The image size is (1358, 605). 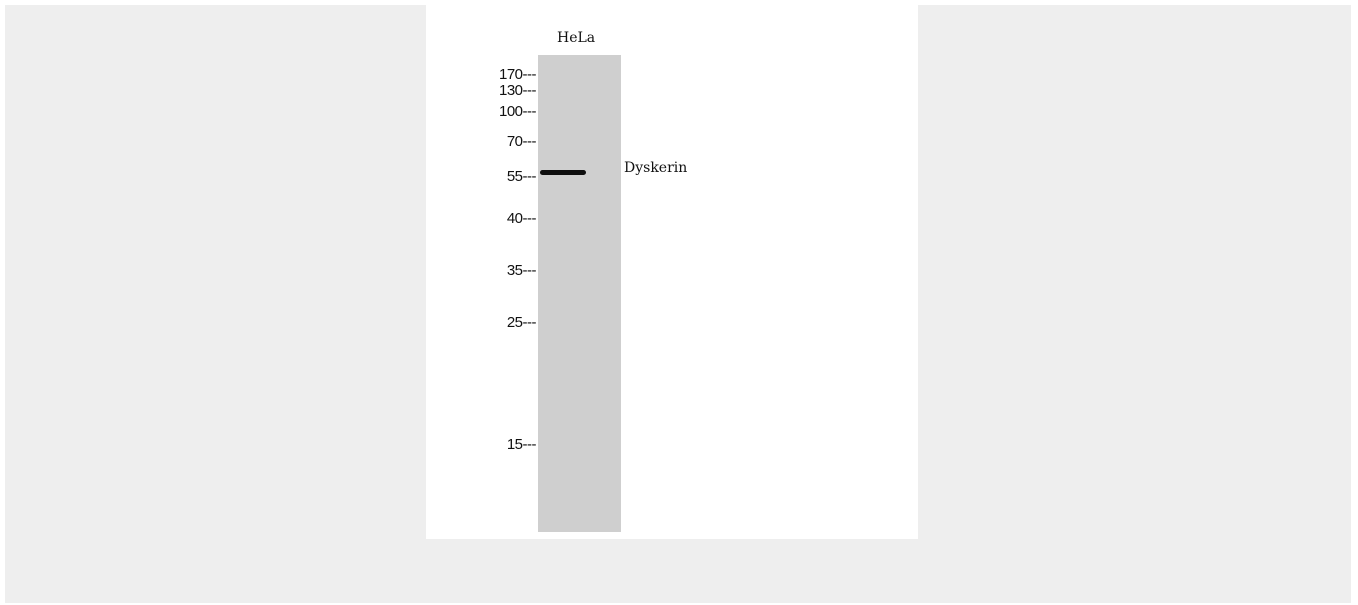 What do you see at coordinates (521, 322) in the screenshot?
I see `marker-25: 25---` at bounding box center [521, 322].